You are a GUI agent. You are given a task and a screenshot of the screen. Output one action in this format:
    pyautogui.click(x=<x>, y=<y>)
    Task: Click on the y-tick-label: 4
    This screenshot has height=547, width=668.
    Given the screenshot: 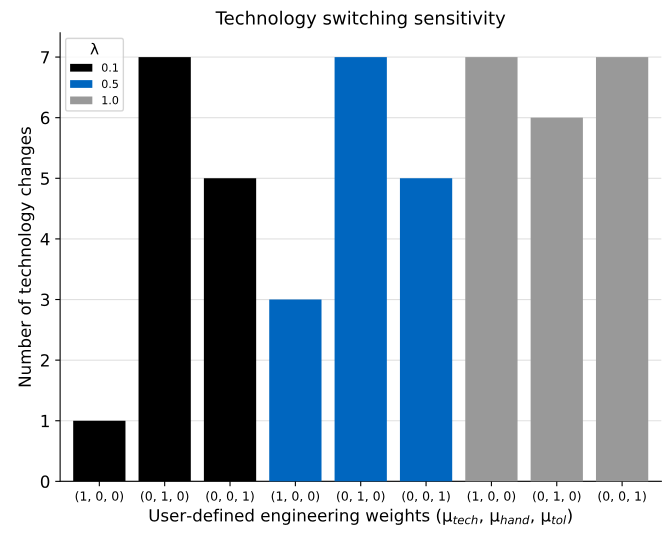 What is the action you would take?
    pyautogui.click(x=45, y=239)
    